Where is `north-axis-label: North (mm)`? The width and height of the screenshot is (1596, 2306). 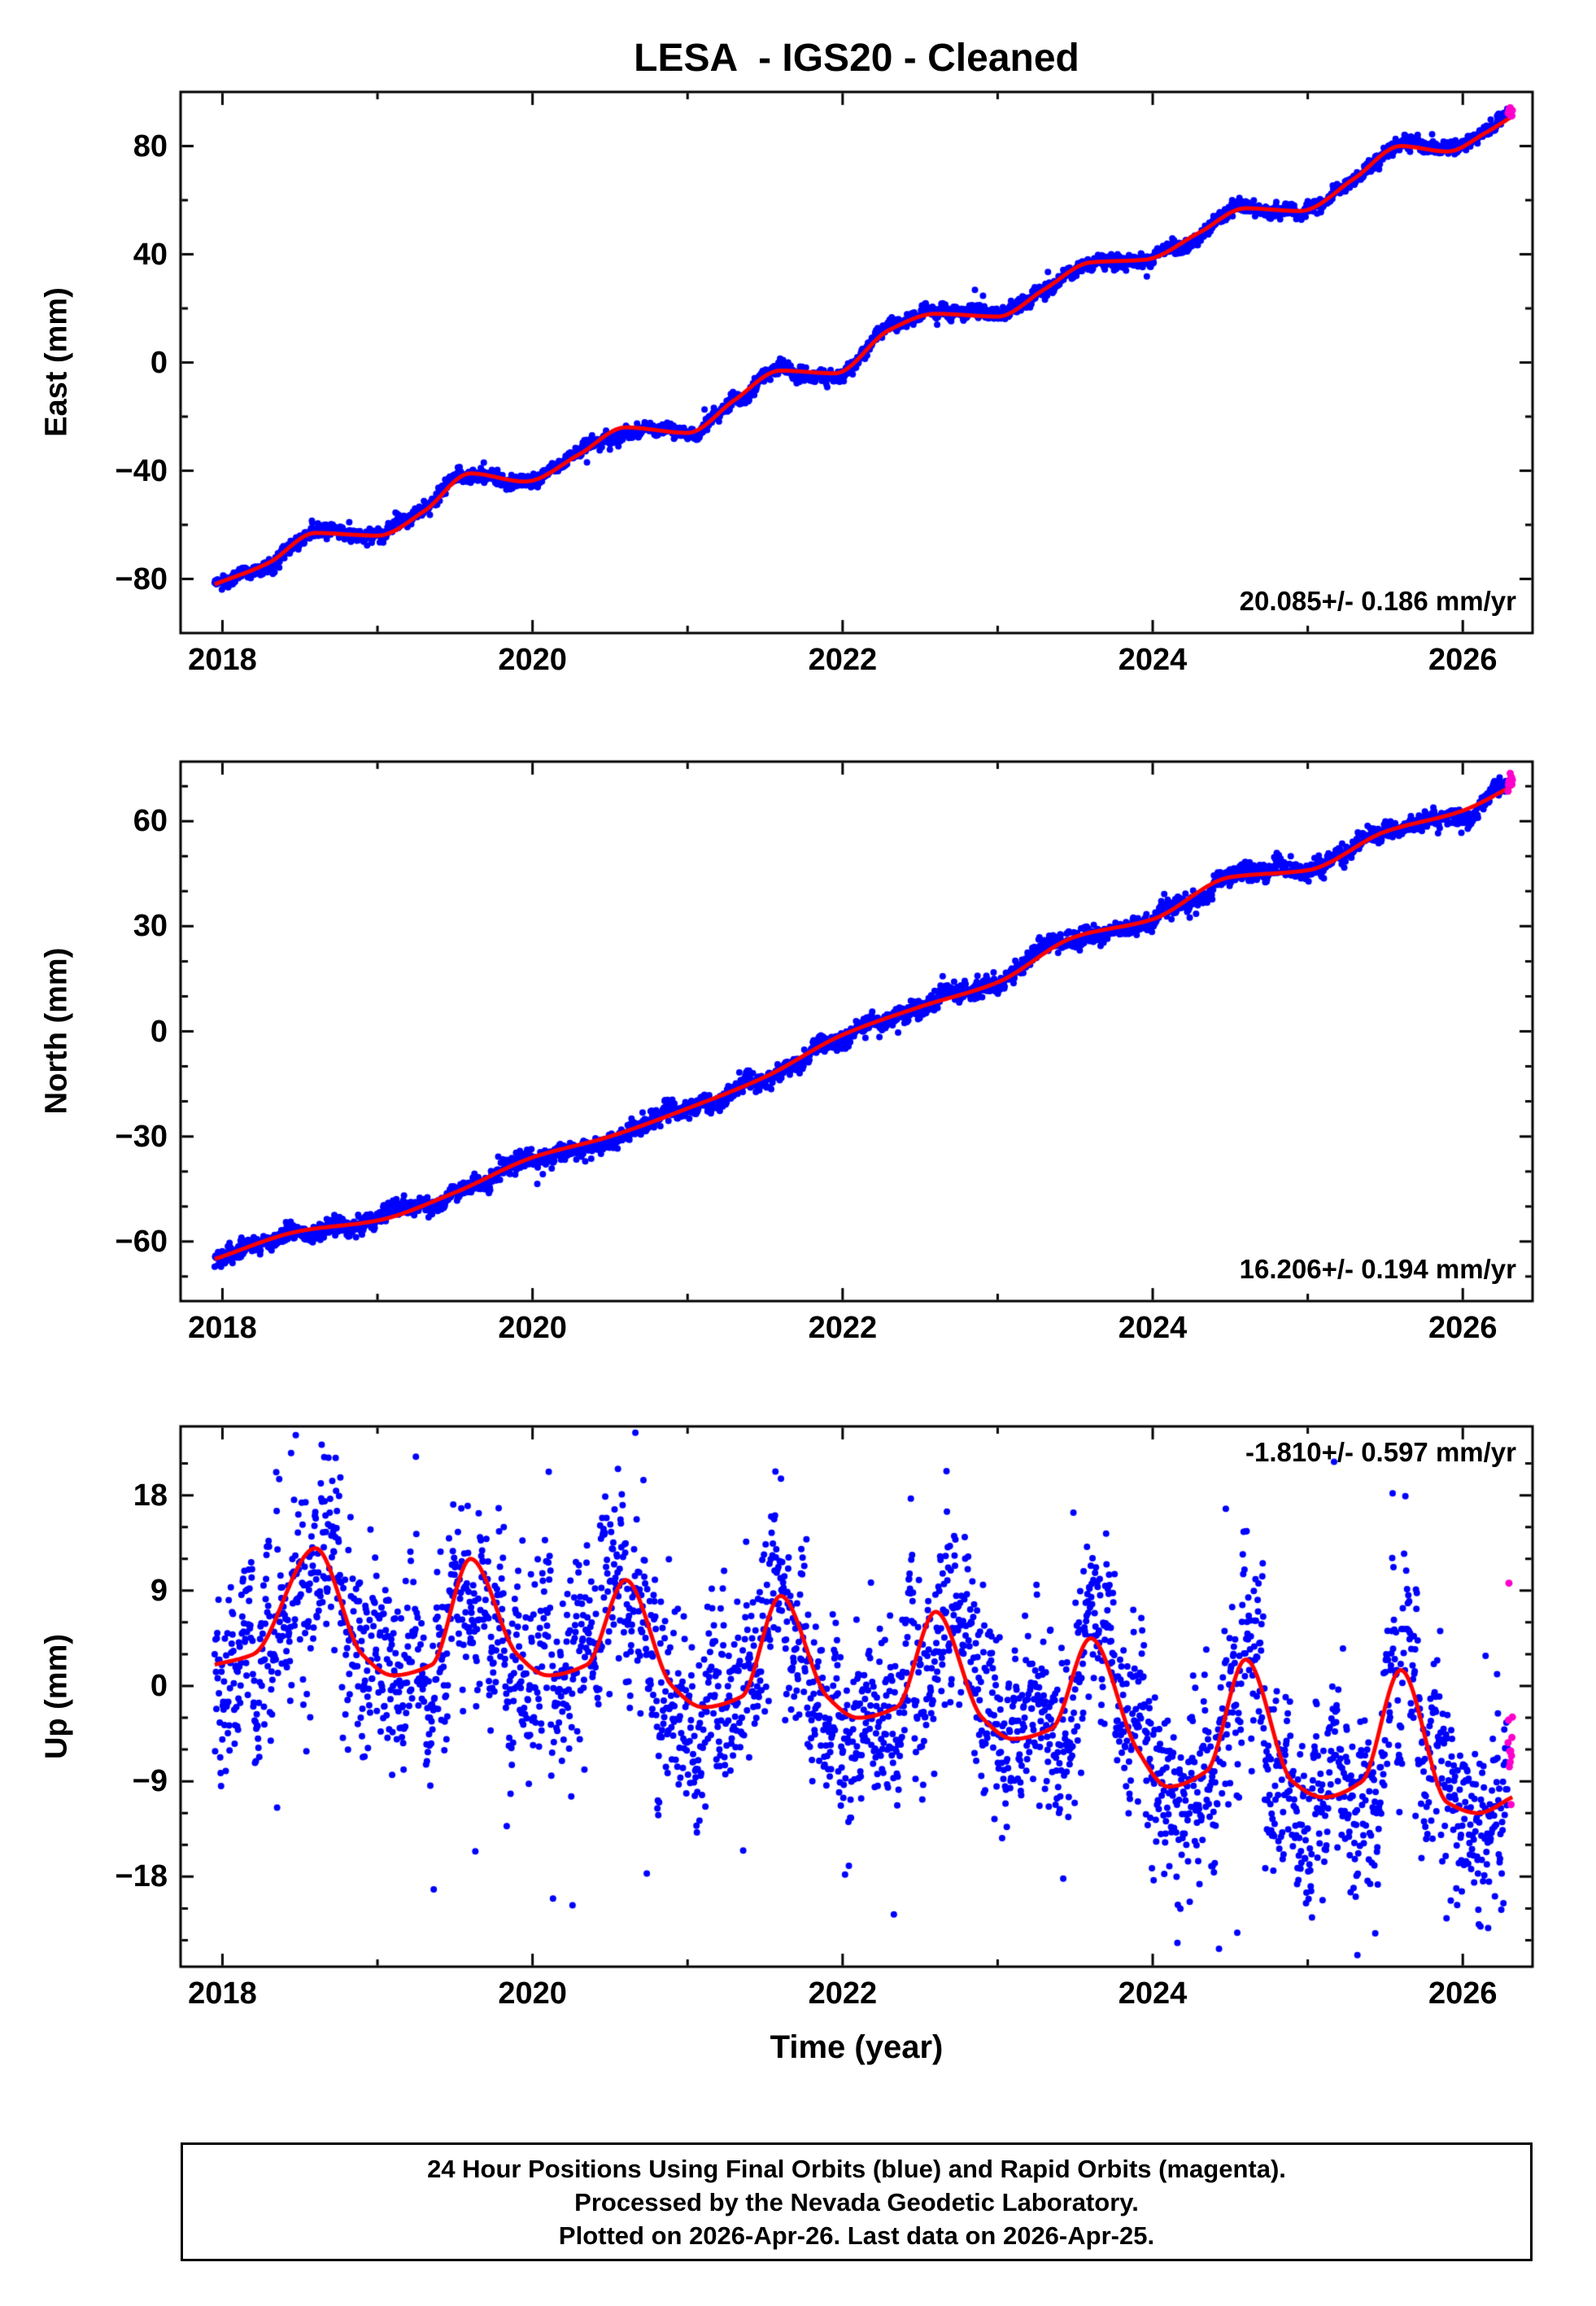
north-axis-label: North (mm) is located at coordinates (56, 1031).